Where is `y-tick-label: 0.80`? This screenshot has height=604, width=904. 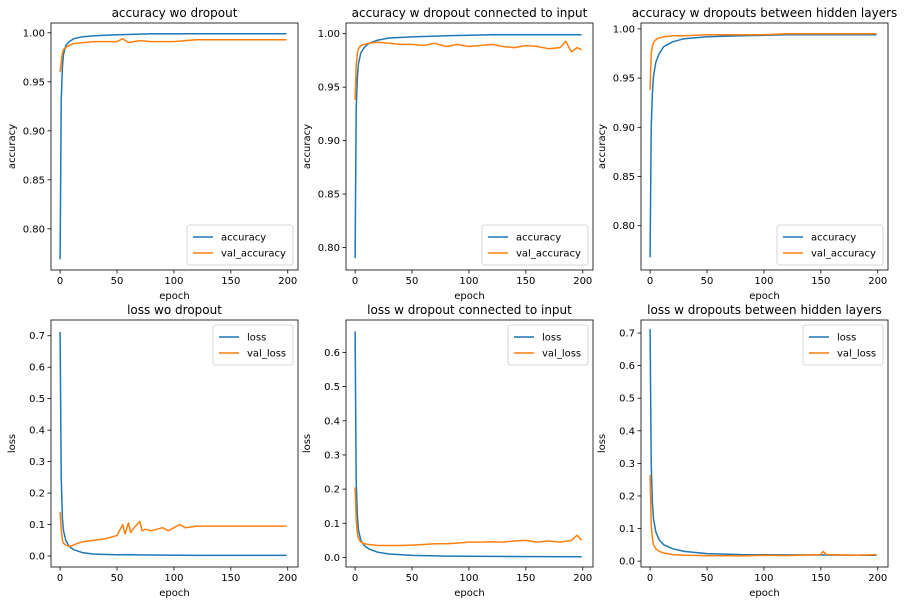 y-tick-label: 0.80 is located at coordinates (624, 226).